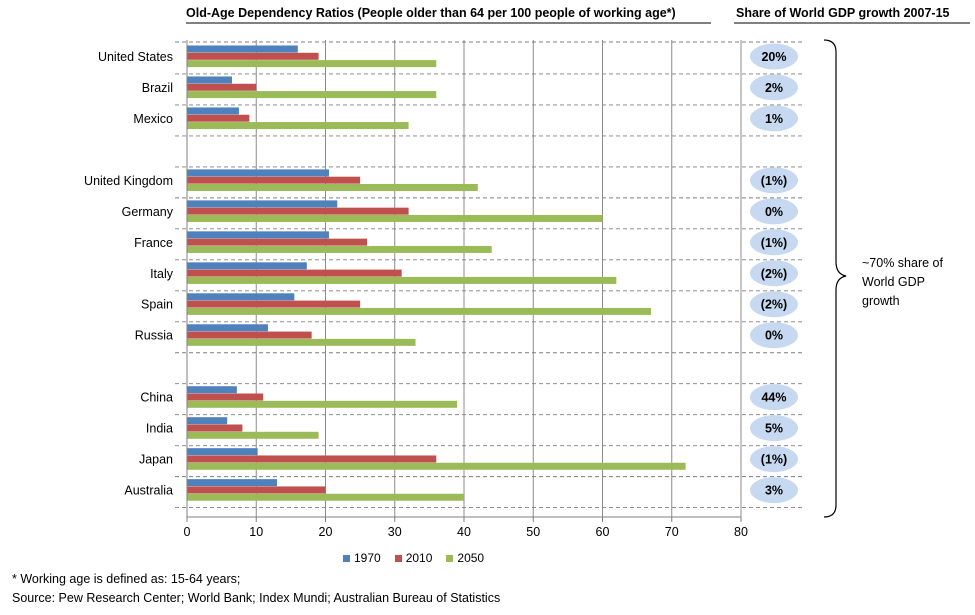 This screenshot has width=975, height=615. I want to click on x-tick-label: 10, so click(256, 532).